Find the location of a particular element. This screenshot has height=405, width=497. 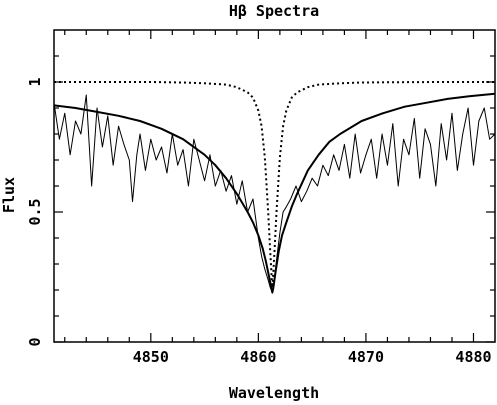

x-tick-label: 4850 is located at coordinates (151, 357).